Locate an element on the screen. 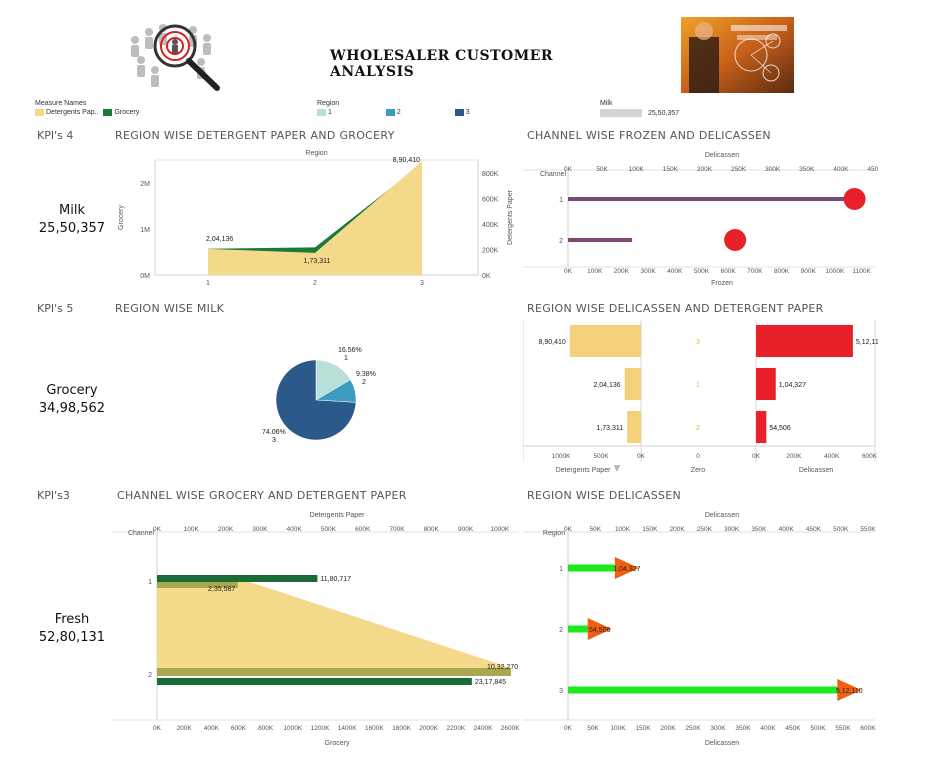 Image resolution: width=932 pixels, height=768 pixels. legend-item-region-3: 3 is located at coordinates (462, 112).